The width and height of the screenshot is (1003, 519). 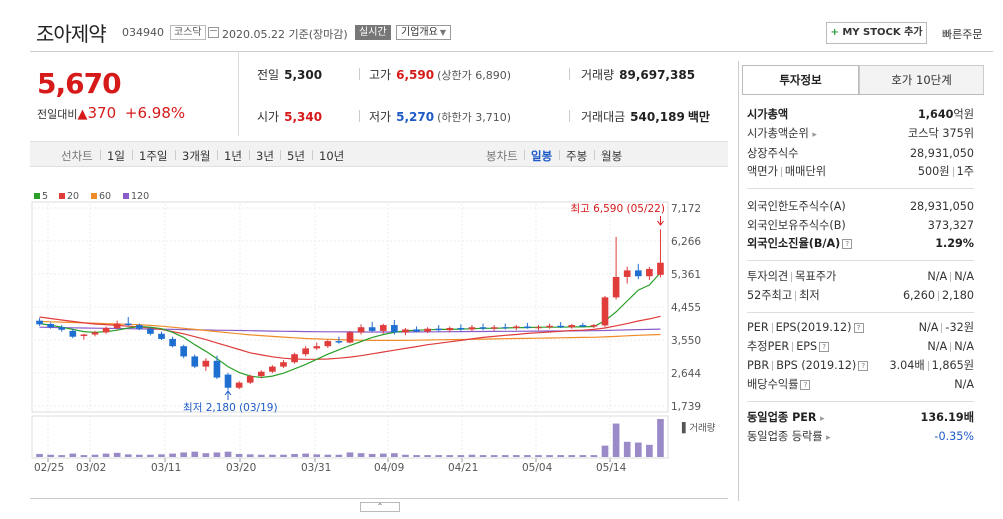 What do you see at coordinates (962, 34) in the screenshot?
I see `quick-order-link: 빠른주문` at bounding box center [962, 34].